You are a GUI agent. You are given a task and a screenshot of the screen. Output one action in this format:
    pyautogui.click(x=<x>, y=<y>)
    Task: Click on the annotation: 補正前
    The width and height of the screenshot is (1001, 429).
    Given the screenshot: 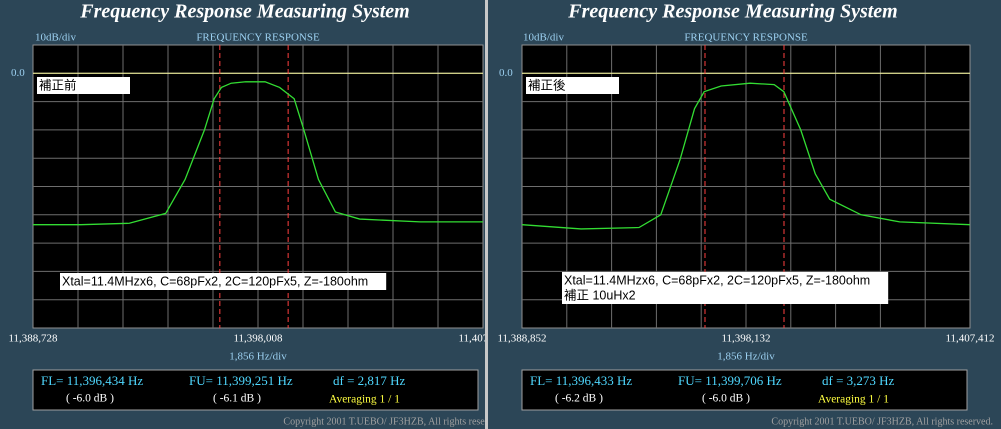 What is the action you would take?
    pyautogui.click(x=58, y=84)
    